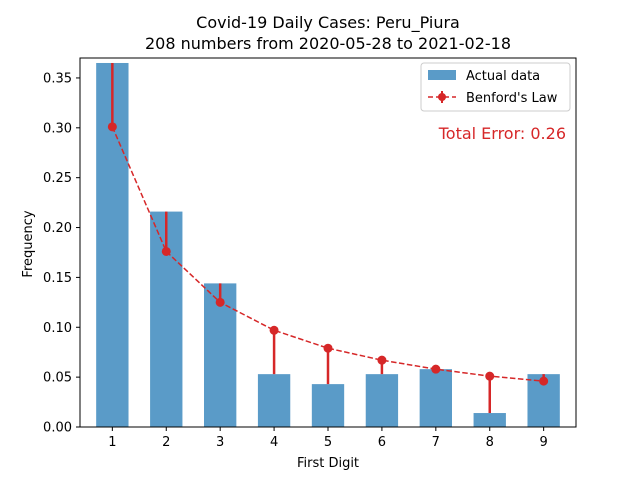 Image resolution: width=640 pixels, height=480 pixels. I want to click on legend-swatch-actual, so click(442, 75).